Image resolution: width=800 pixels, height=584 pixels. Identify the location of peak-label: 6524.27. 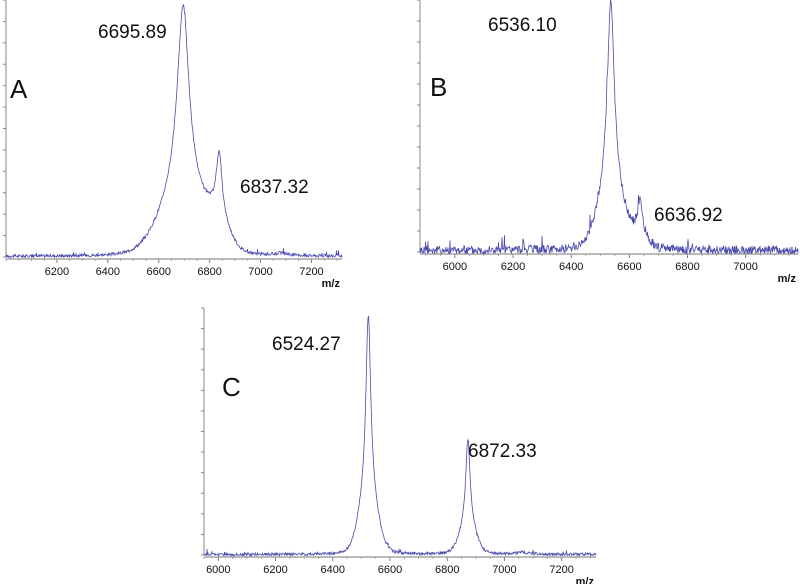
(306, 344).